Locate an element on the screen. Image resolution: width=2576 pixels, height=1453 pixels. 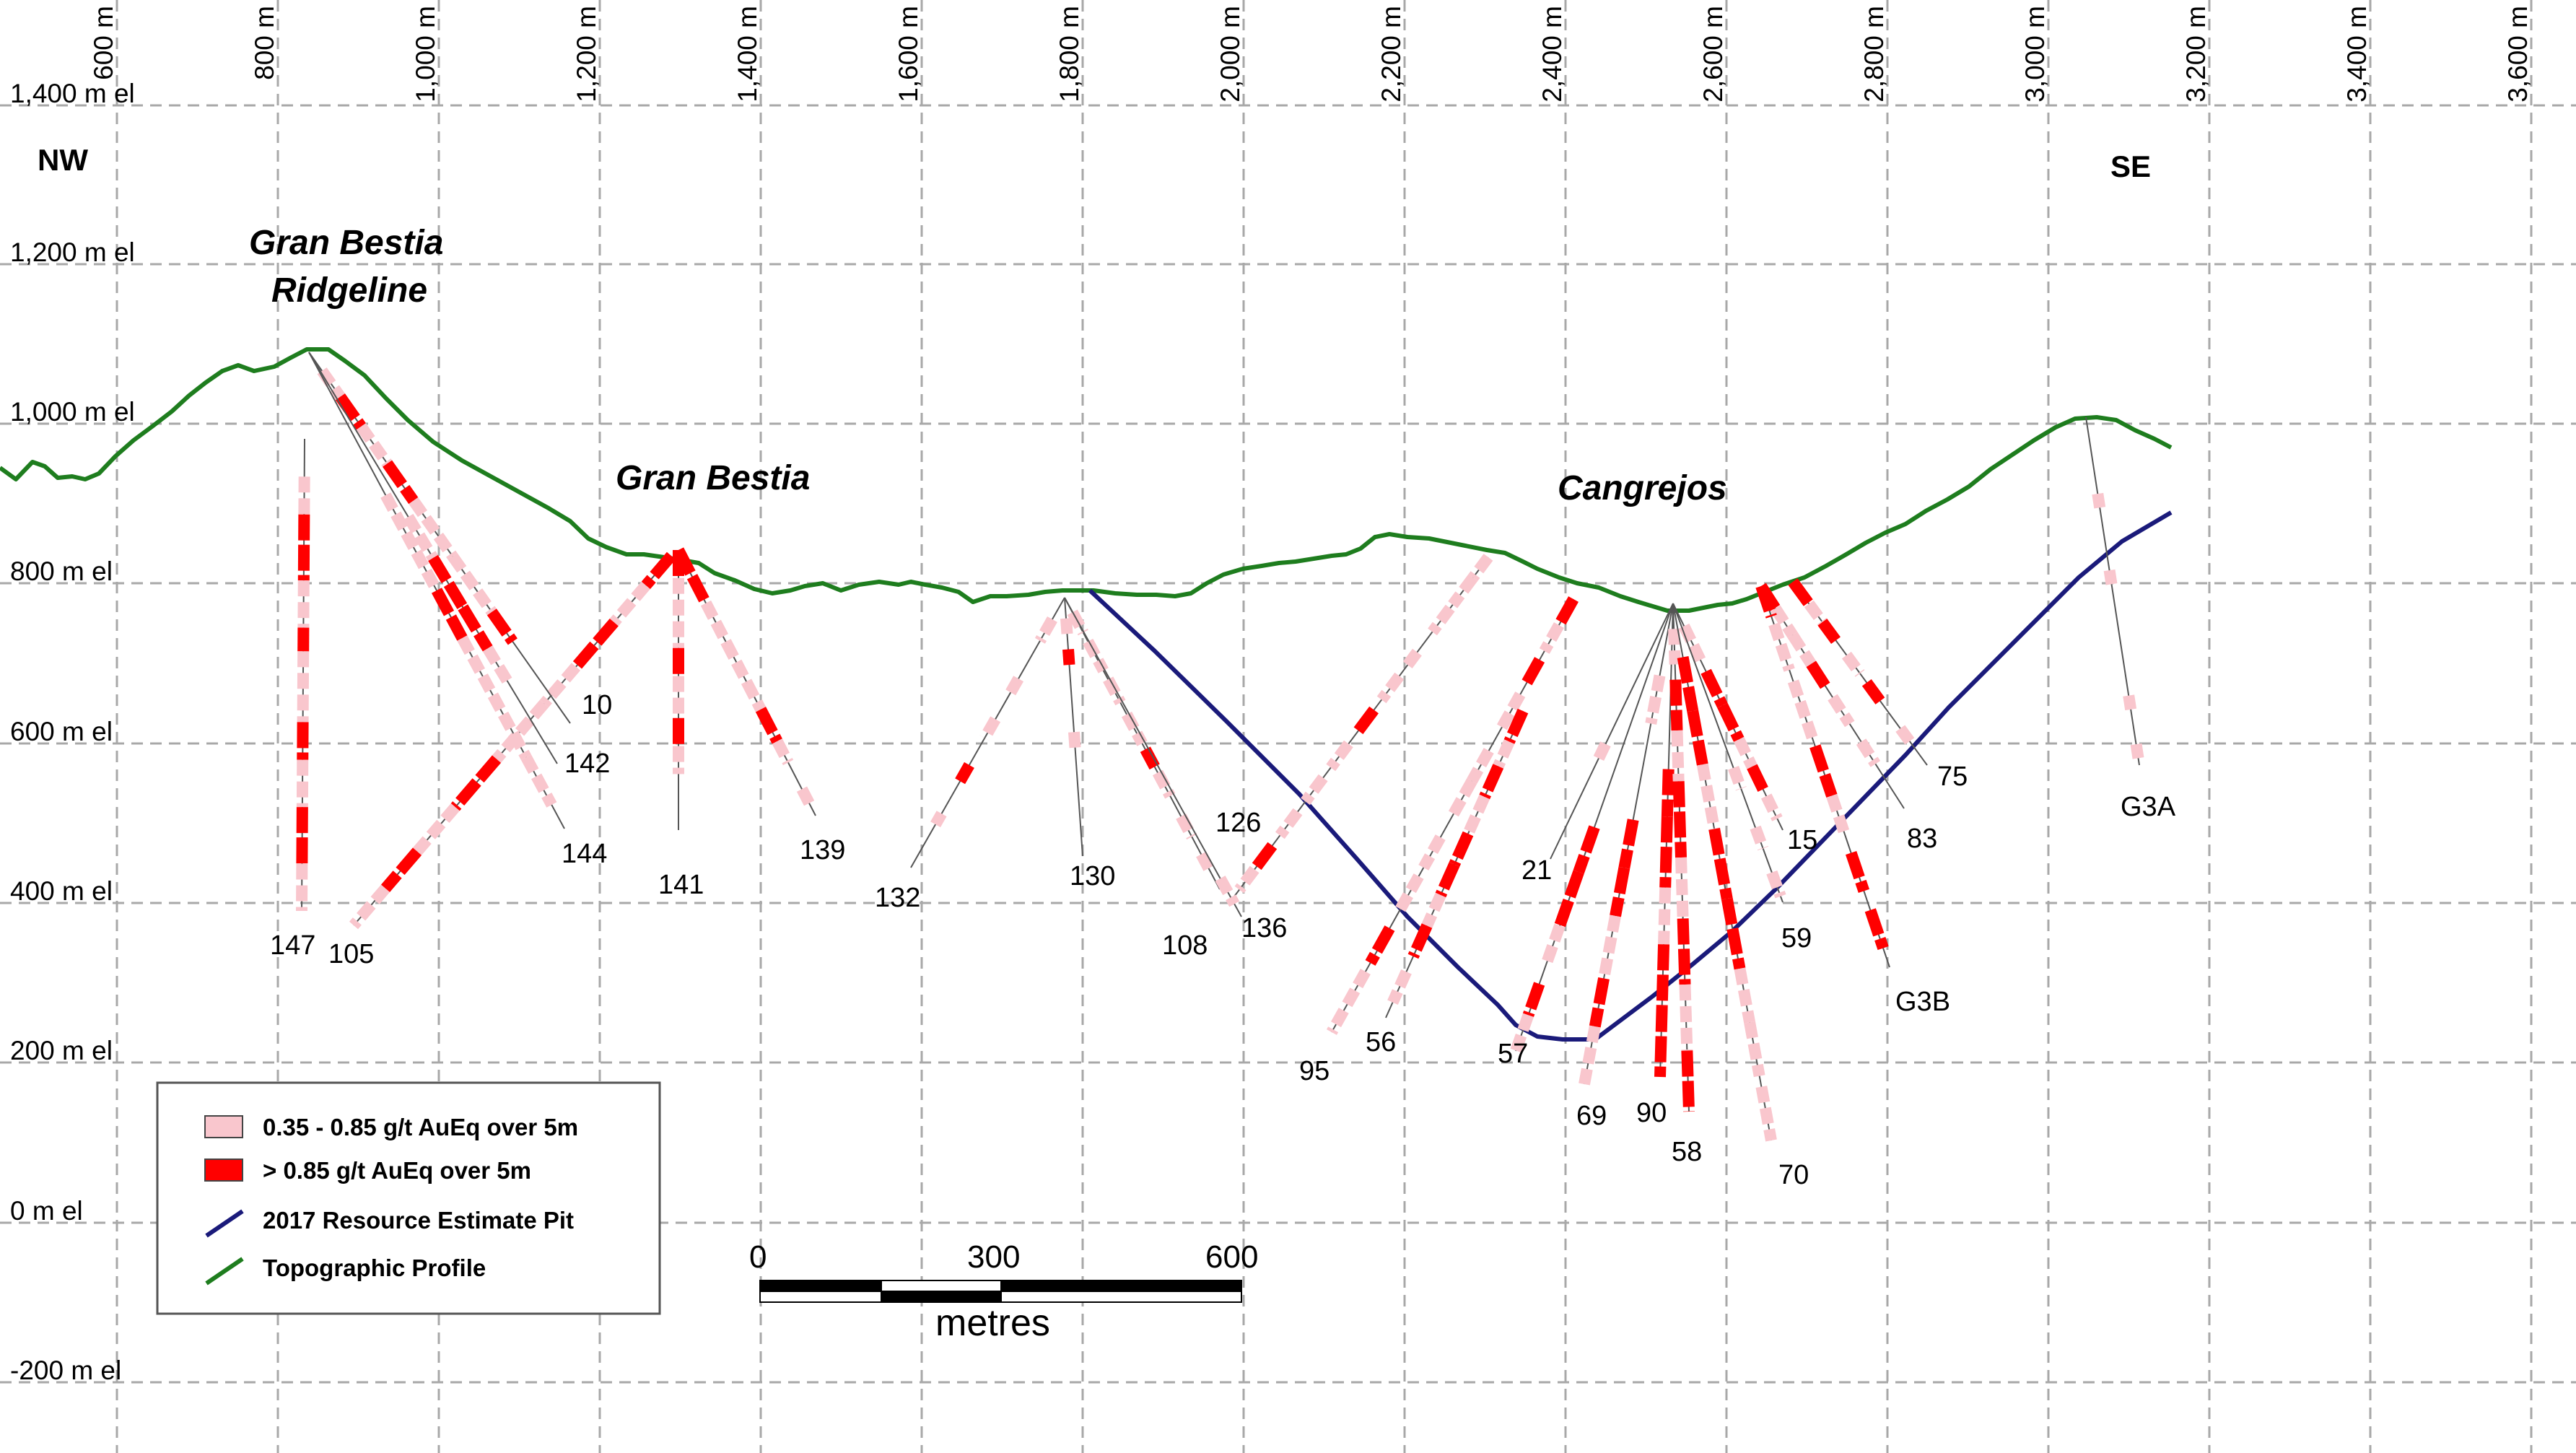
hole-label: 144 is located at coordinates (584, 854).